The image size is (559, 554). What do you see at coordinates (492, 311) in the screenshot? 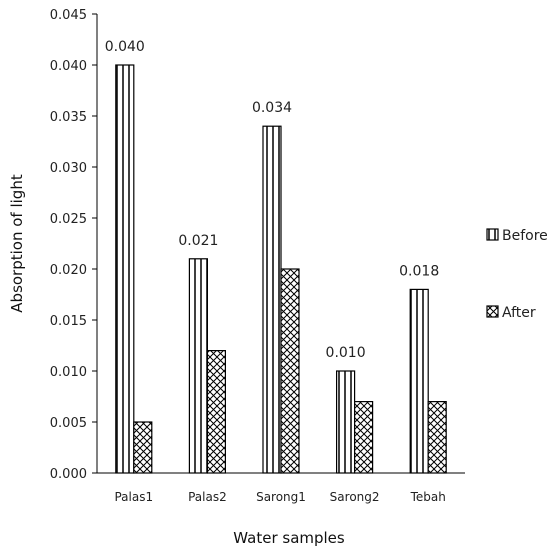
I see `legend-swatch-after` at bounding box center [492, 311].